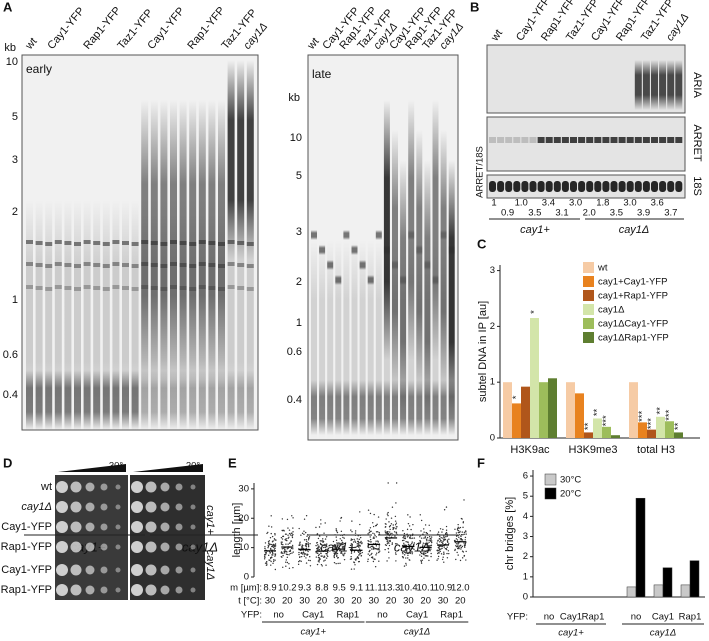 The height and width of the screenshot is (641, 709). What do you see at coordinates (356, 601) in the screenshot?
I see `temp-label: 20` at bounding box center [356, 601].